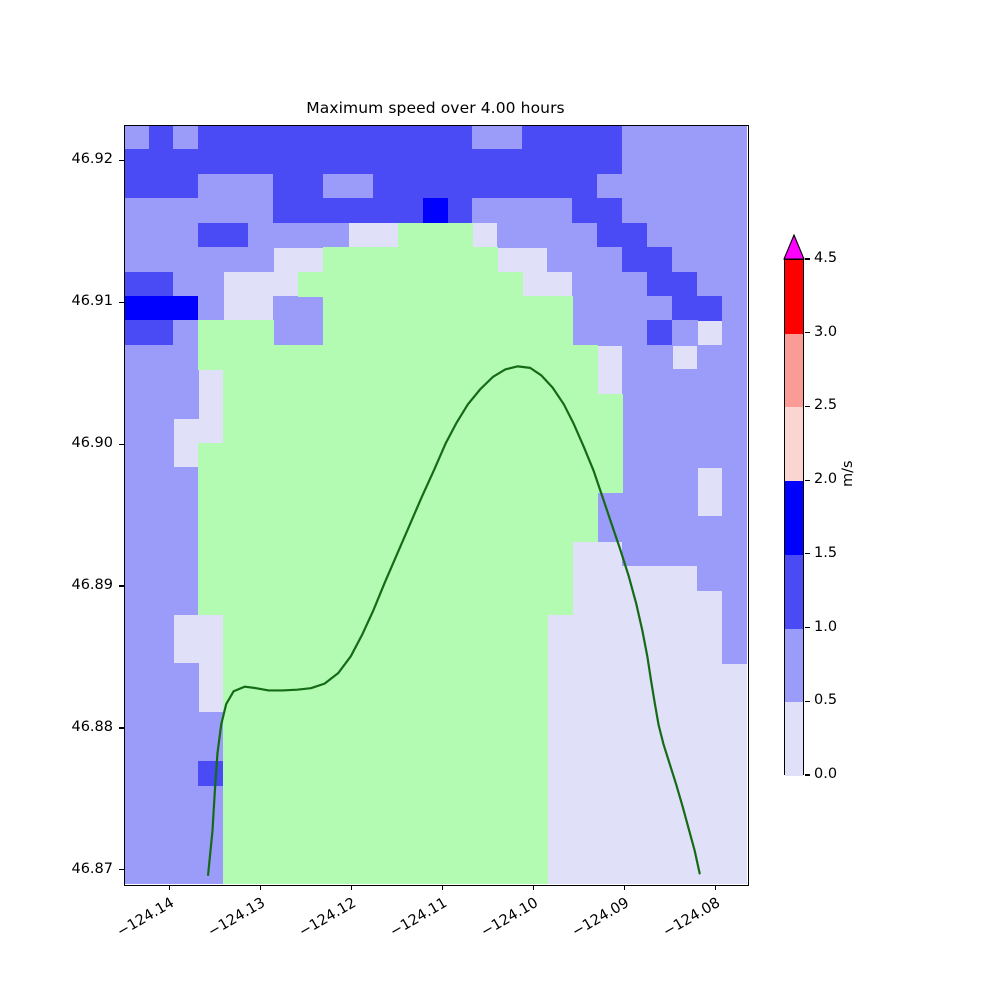 This screenshot has height=1000, width=1000. I want to click on colorbar, so click(794, 517).